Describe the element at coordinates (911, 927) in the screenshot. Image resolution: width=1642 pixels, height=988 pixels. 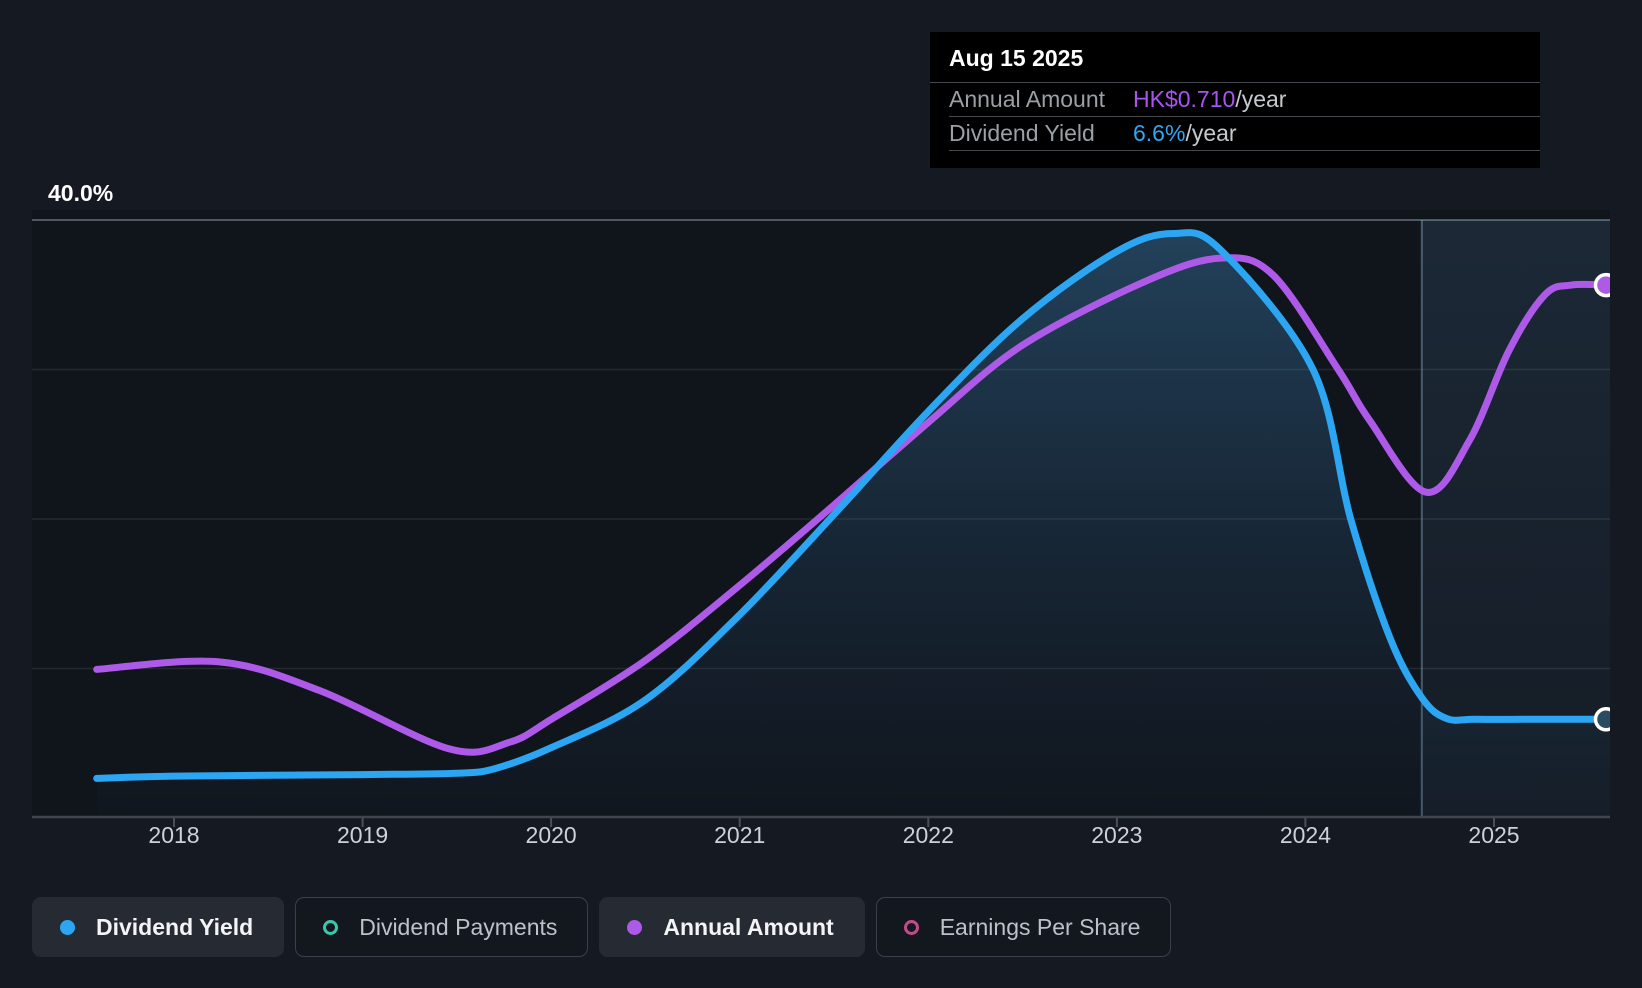
I see `earnings-per-share-marker-icon` at that location.